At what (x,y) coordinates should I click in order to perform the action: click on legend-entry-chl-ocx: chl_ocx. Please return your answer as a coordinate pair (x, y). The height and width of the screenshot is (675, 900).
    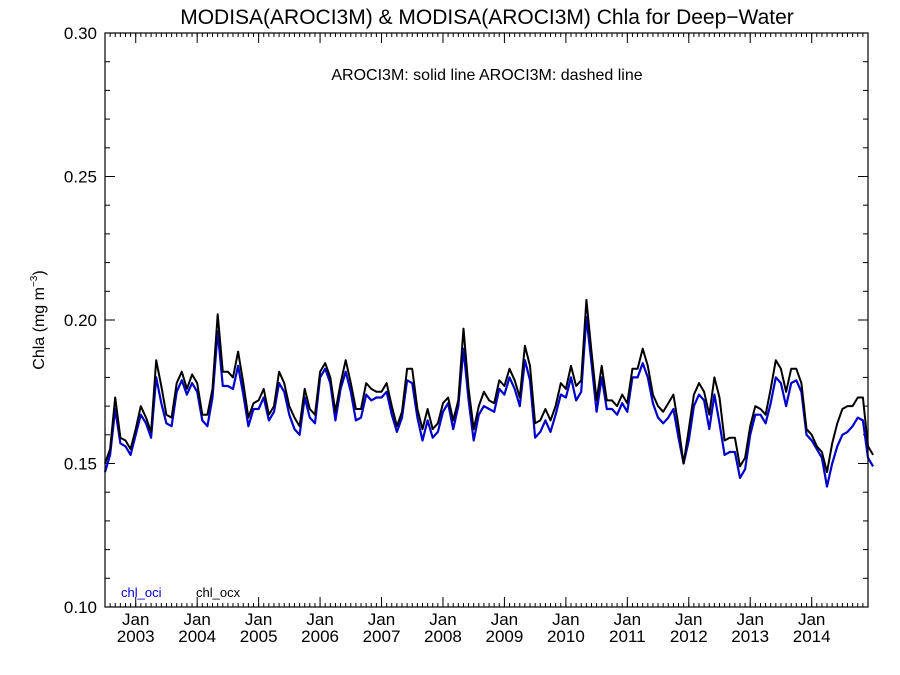
    Looking at the image, I should click on (218, 592).